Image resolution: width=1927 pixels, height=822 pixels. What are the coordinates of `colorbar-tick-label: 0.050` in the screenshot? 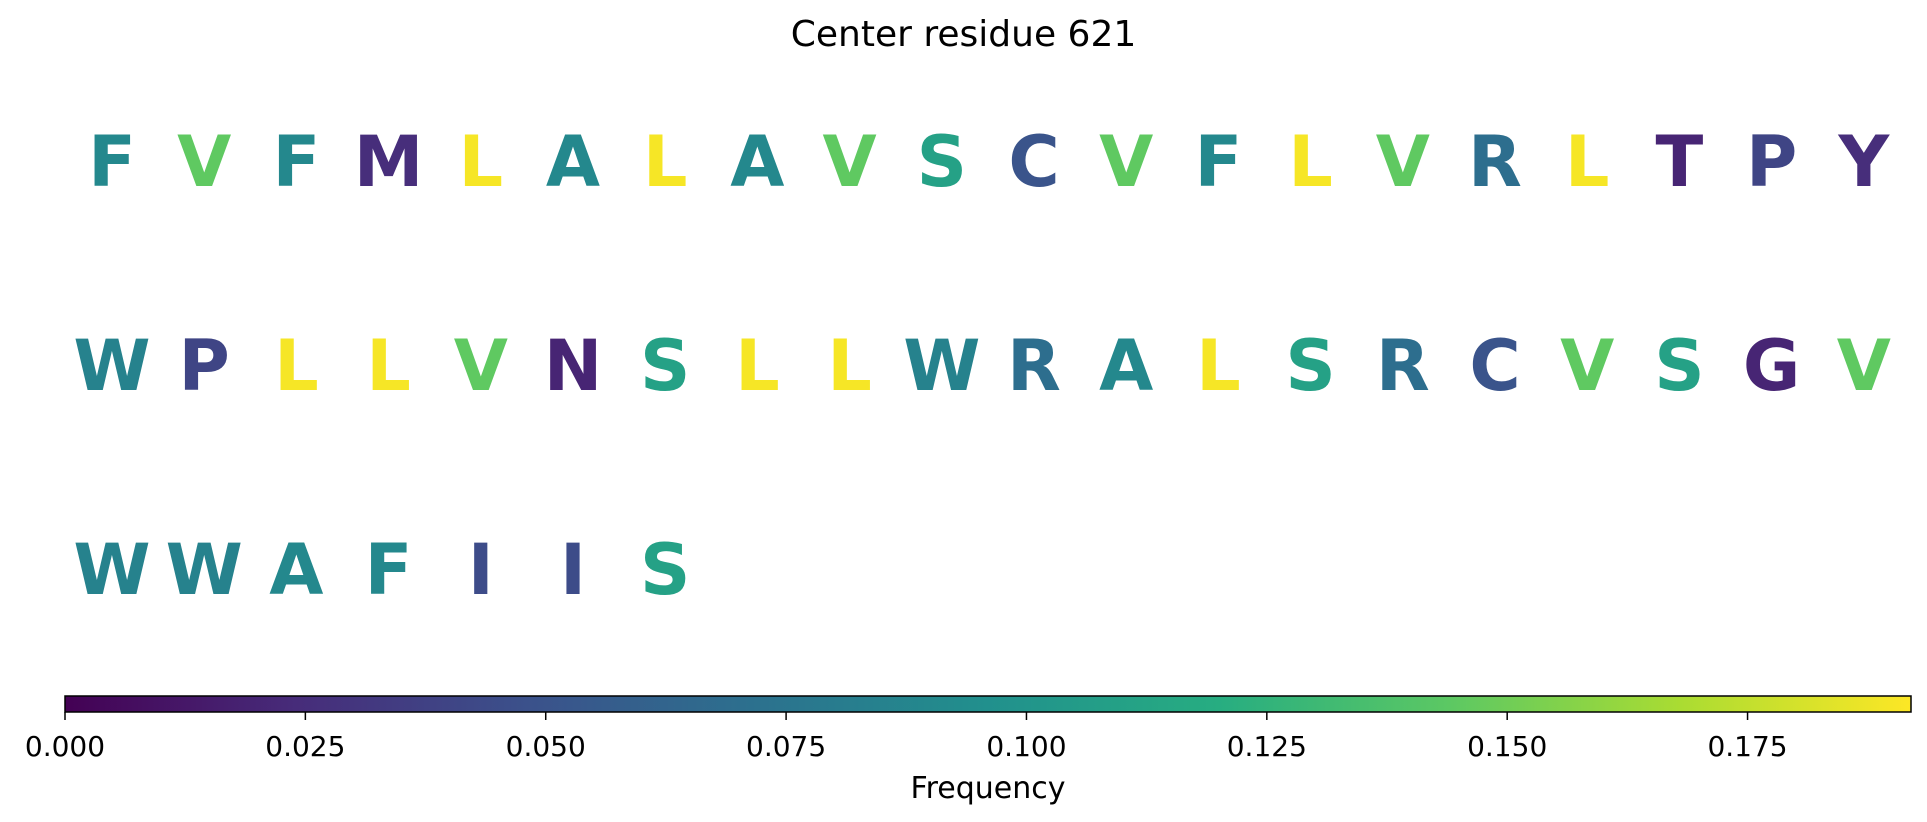 It's located at (546, 746).